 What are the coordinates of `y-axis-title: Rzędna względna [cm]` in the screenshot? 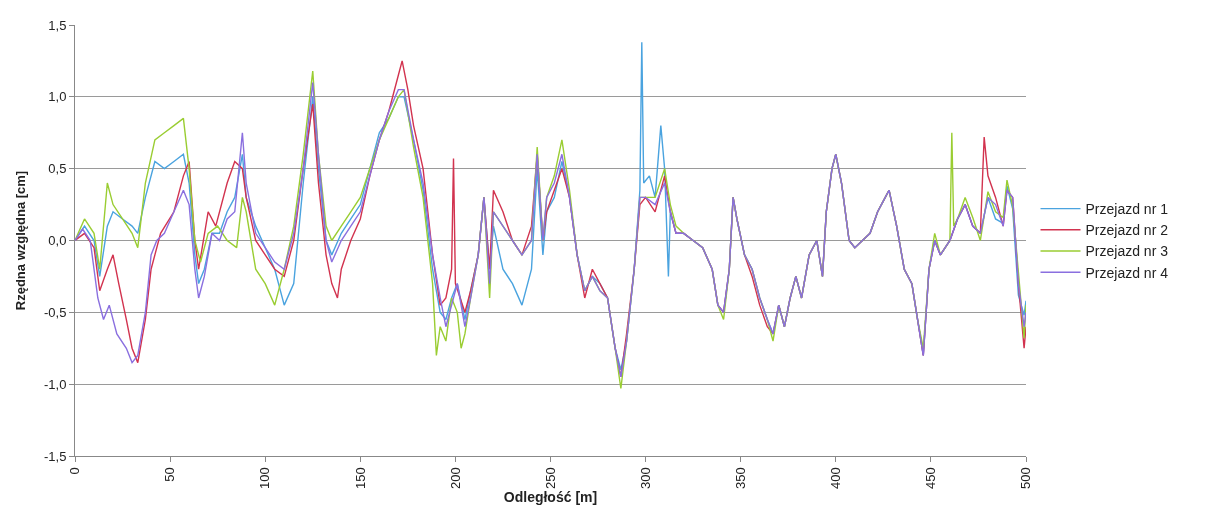 It's located at (20, 240).